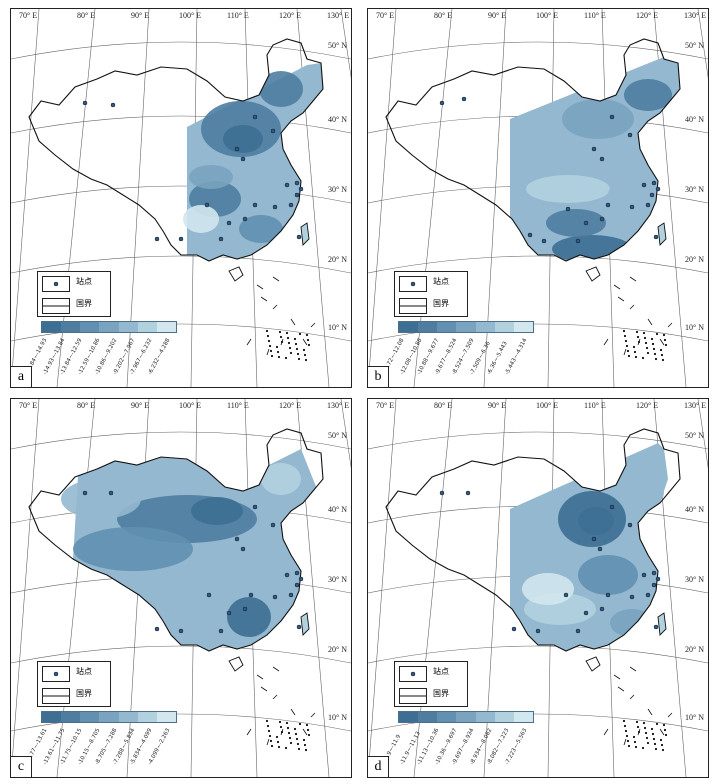 Image resolution: width=724 pixels, height=784 pixels. I want to click on legend: 站点国界, so click(431, 684).